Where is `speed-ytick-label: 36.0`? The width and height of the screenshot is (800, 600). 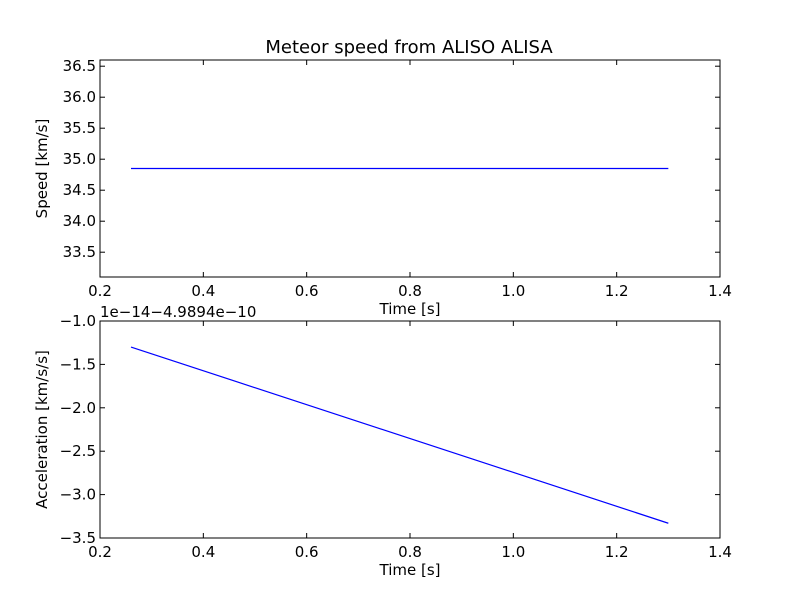
speed-ytick-label: 36.0 is located at coordinates (79, 97).